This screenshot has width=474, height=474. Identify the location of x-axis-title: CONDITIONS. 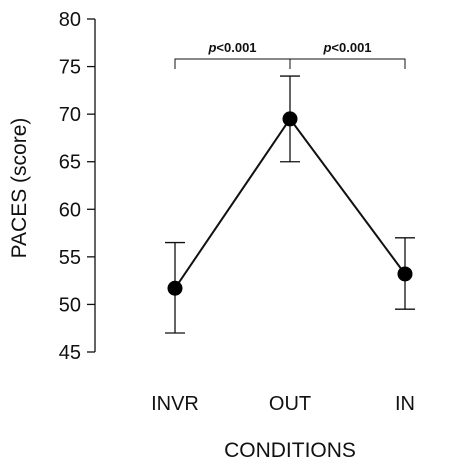
(290, 450).